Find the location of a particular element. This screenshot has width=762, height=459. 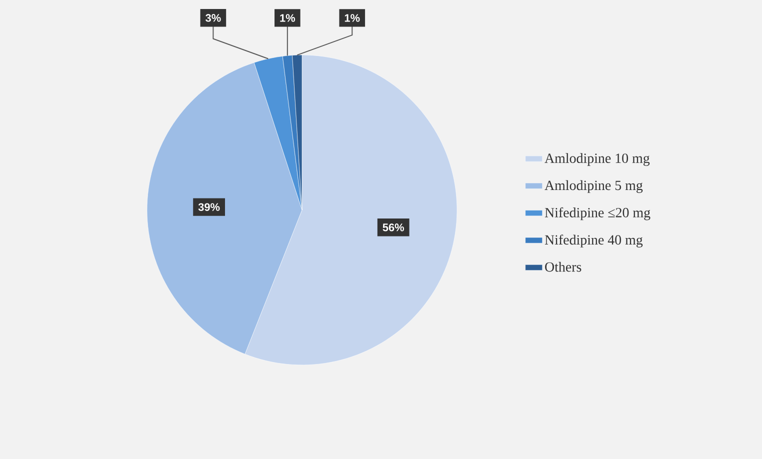

data-label: 56% is located at coordinates (393, 228).